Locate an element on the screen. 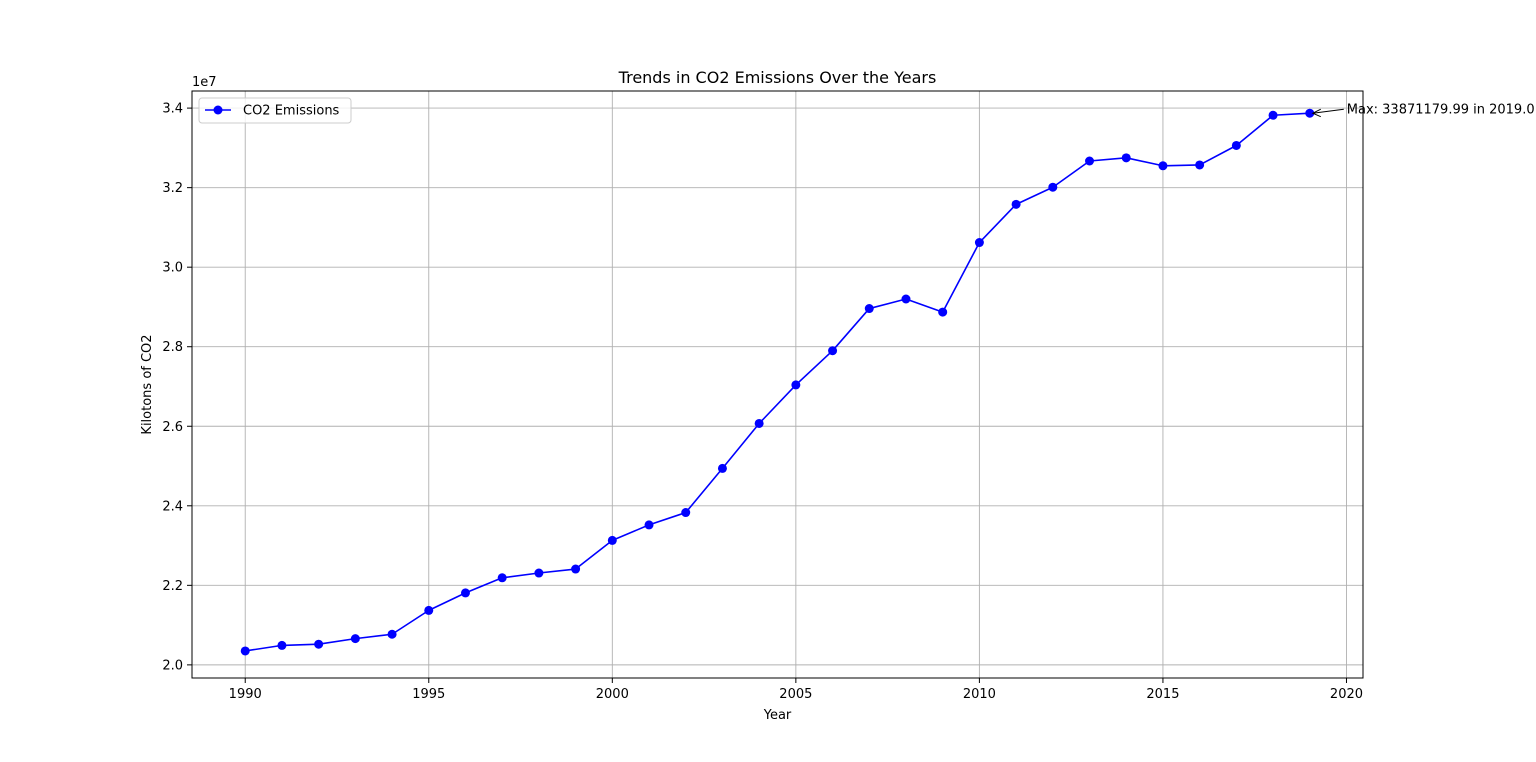  y-tick-label: 3.4 is located at coordinates (172, 109).